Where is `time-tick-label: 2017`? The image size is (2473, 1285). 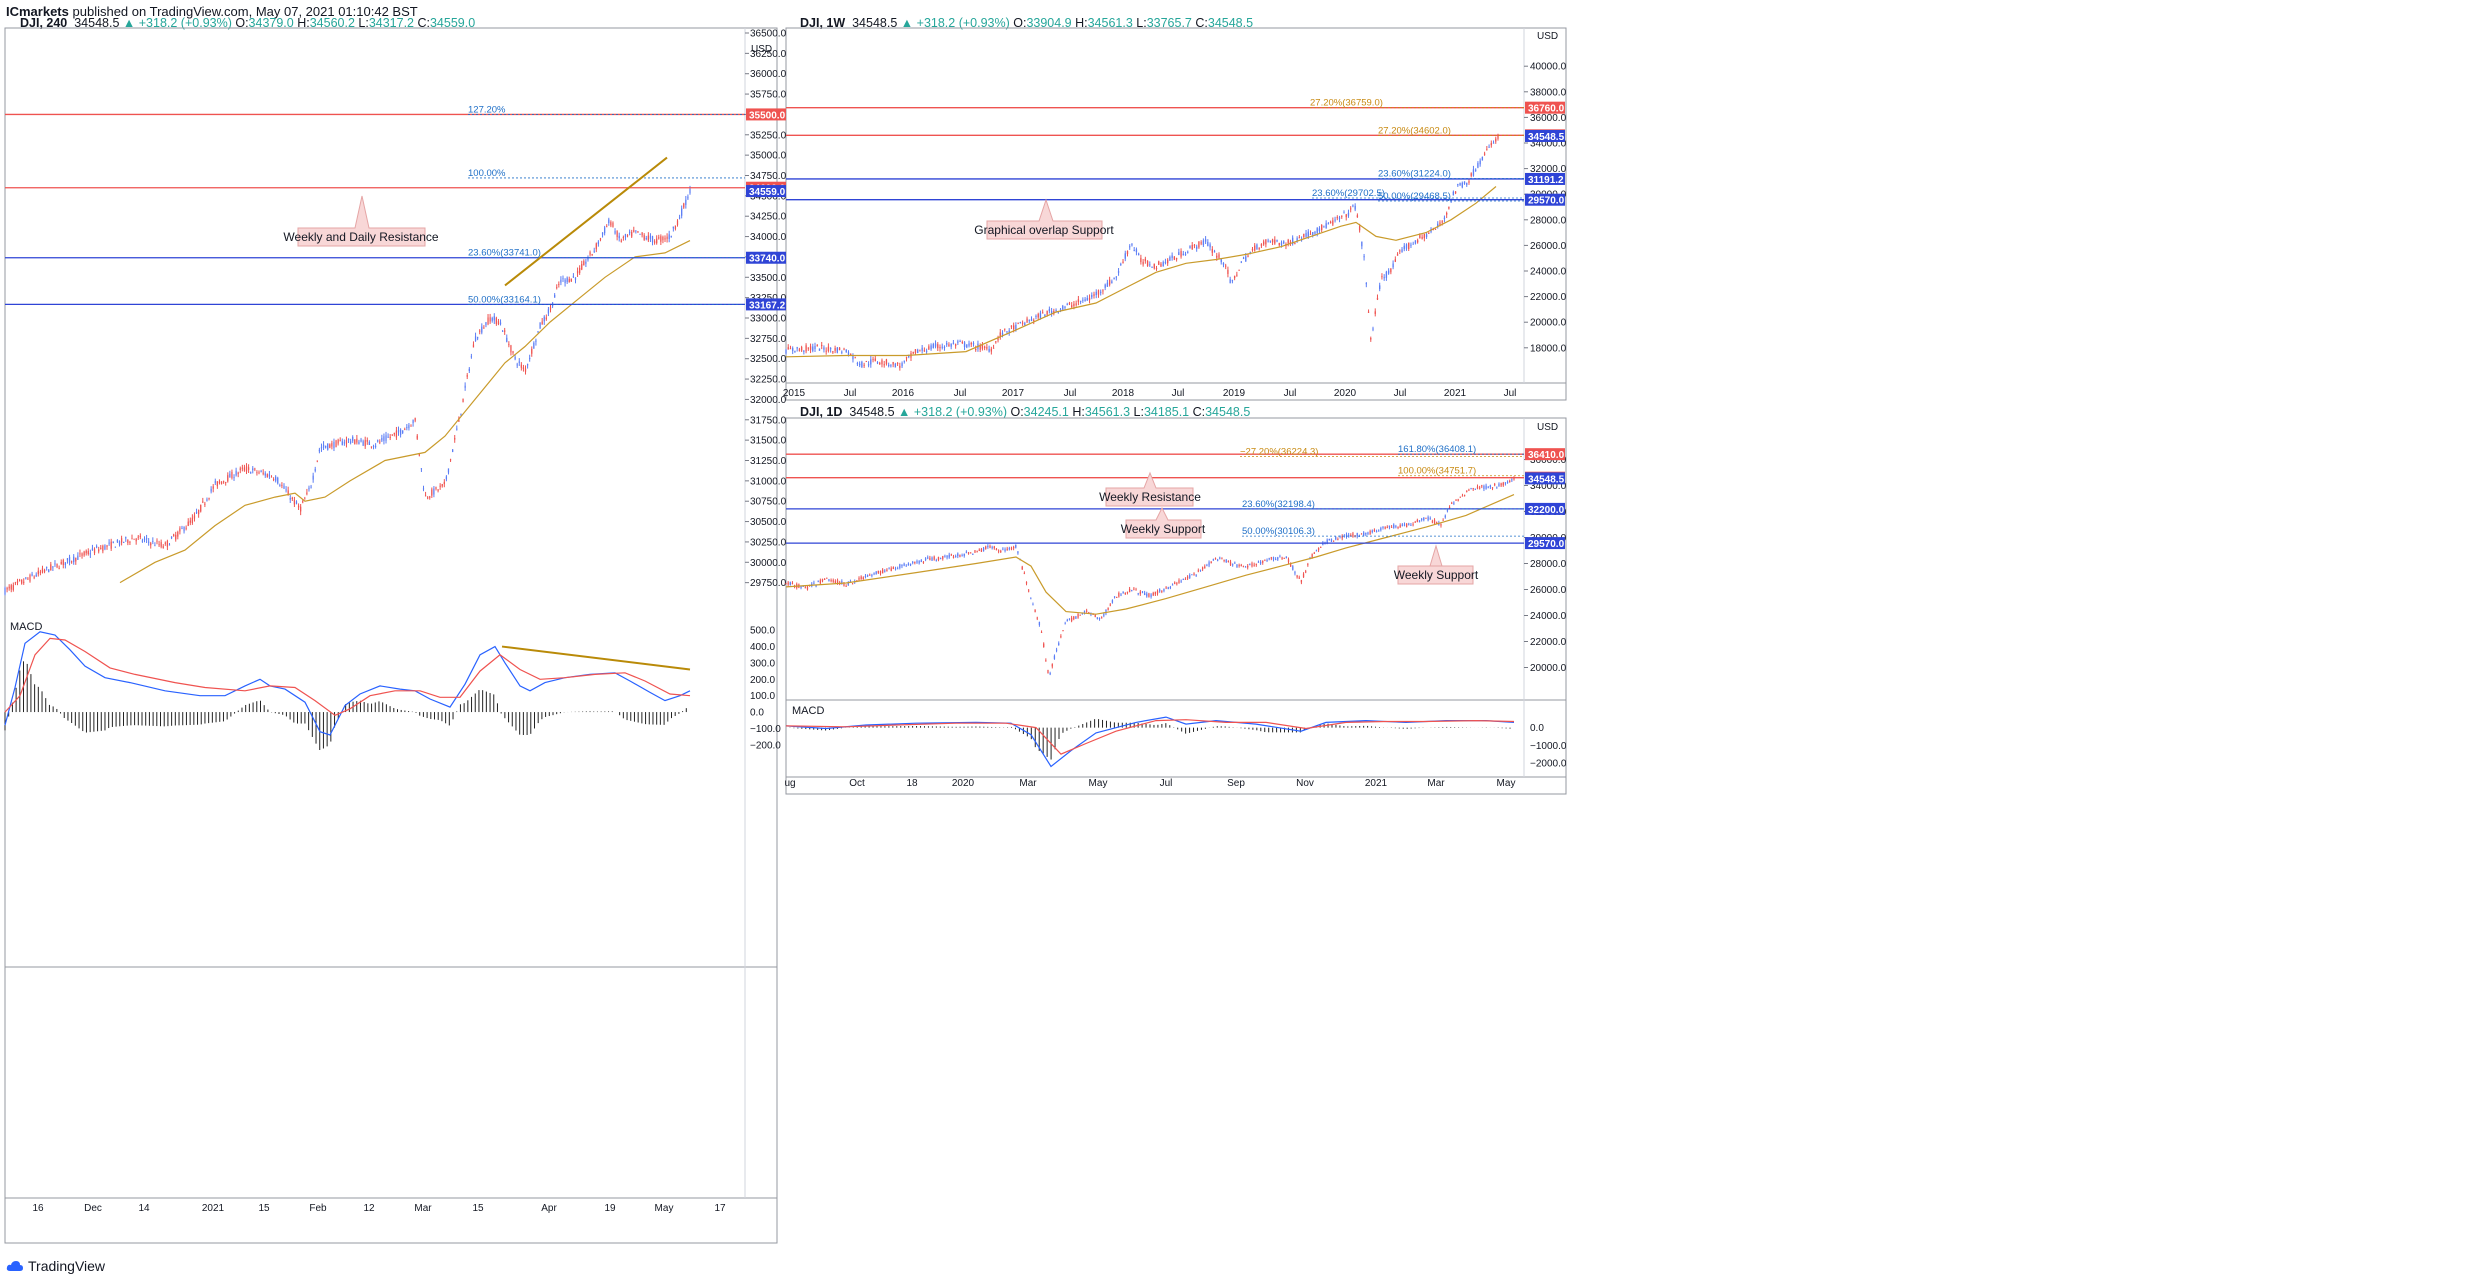
time-tick-label: 2017 is located at coordinates (1013, 393).